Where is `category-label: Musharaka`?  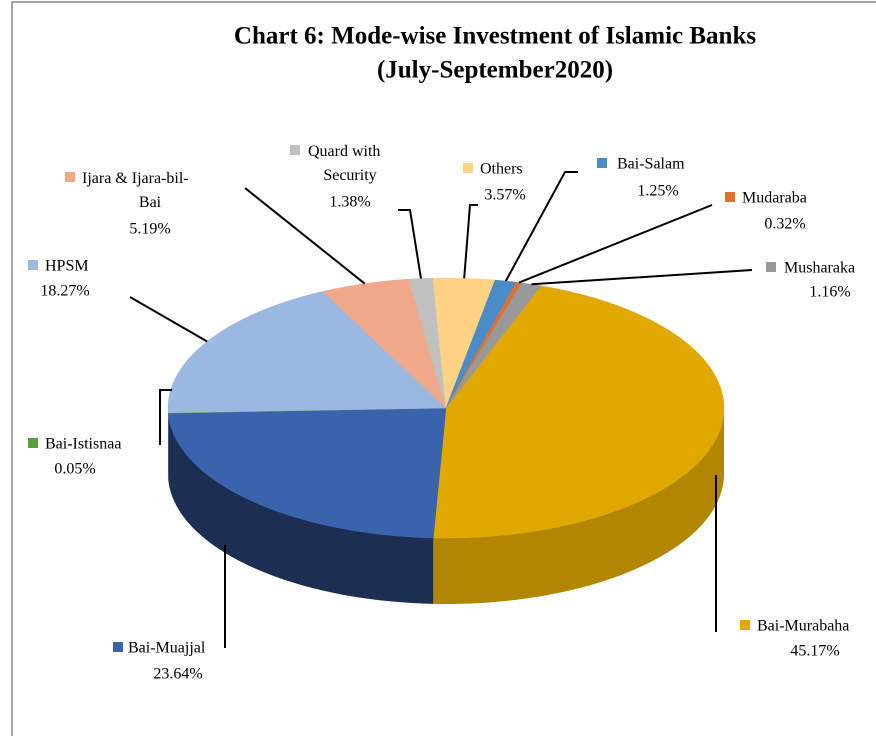 category-label: Musharaka is located at coordinates (819, 268).